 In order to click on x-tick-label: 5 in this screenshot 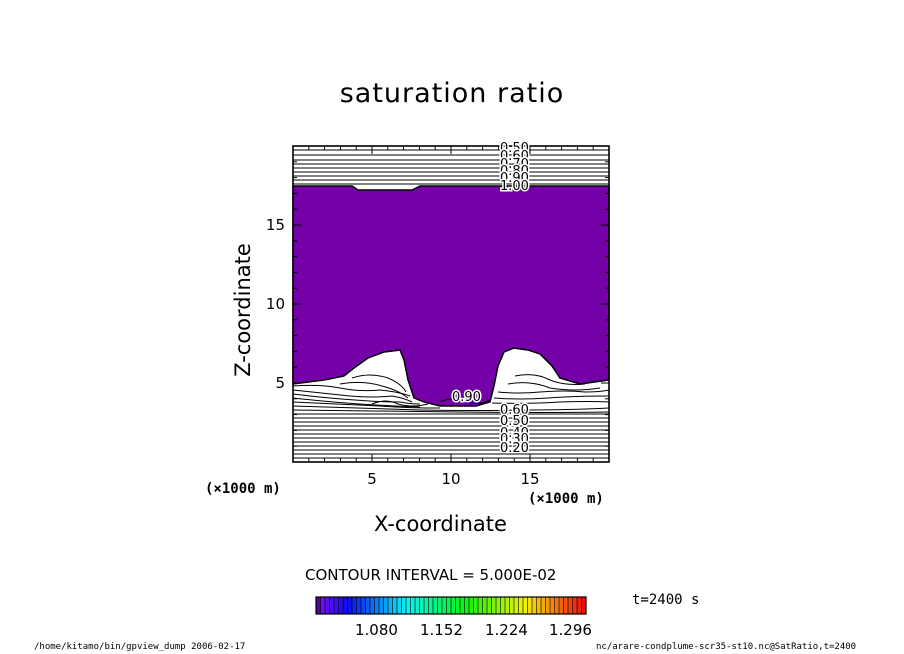, I will do `click(372, 479)`.